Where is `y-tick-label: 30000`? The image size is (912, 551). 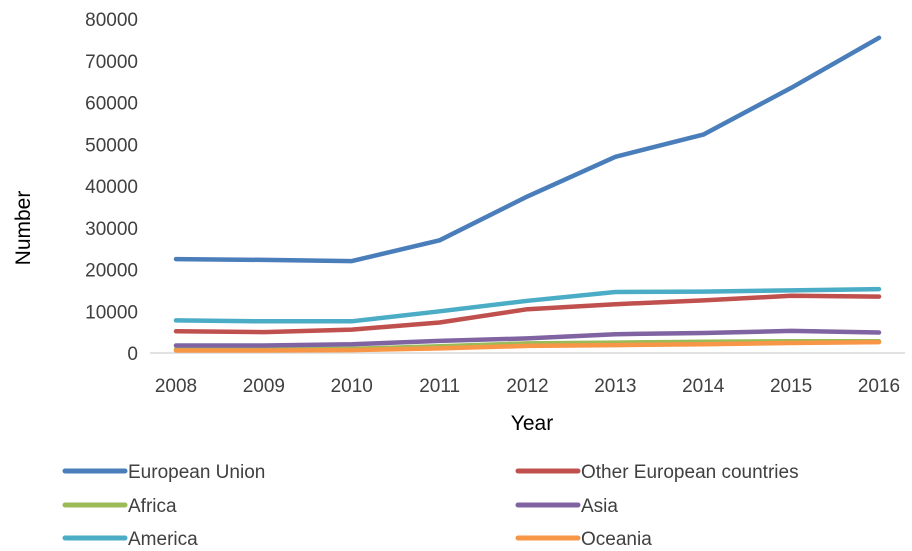
y-tick-label: 30000 is located at coordinates (111, 229).